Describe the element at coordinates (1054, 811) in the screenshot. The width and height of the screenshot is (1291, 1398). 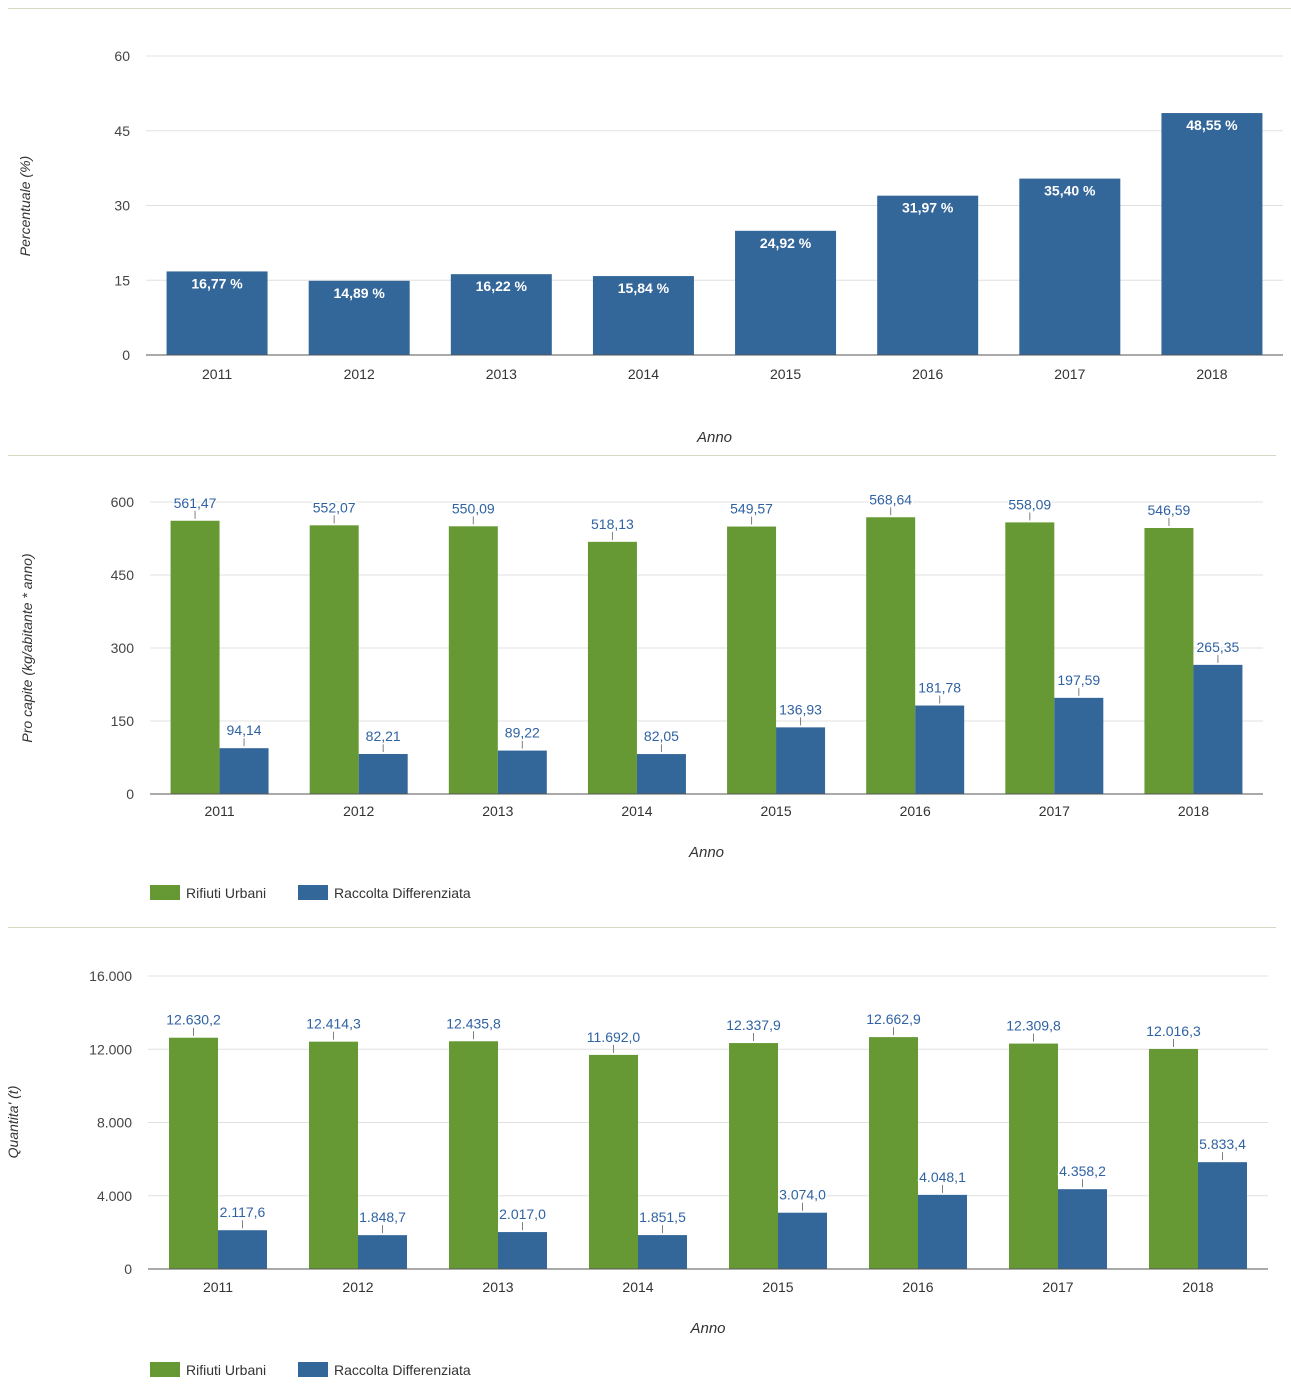
I see `x-tick-label: 2017` at that location.